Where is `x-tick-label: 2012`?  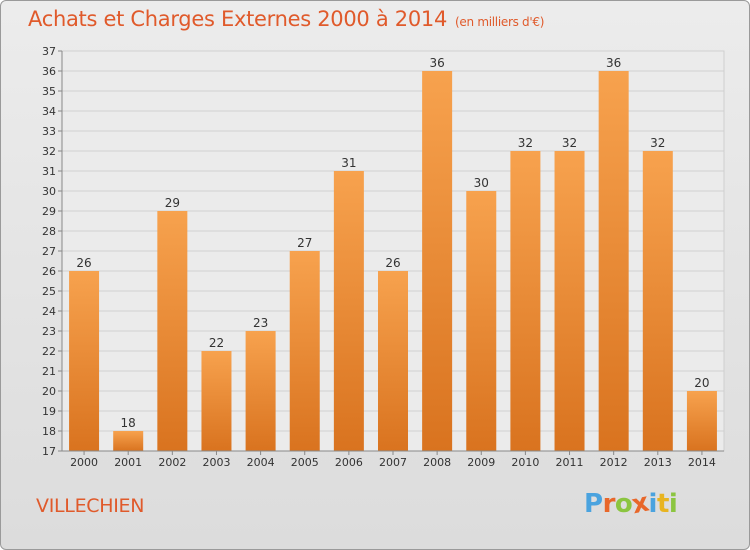 x-tick-label: 2012 is located at coordinates (614, 462).